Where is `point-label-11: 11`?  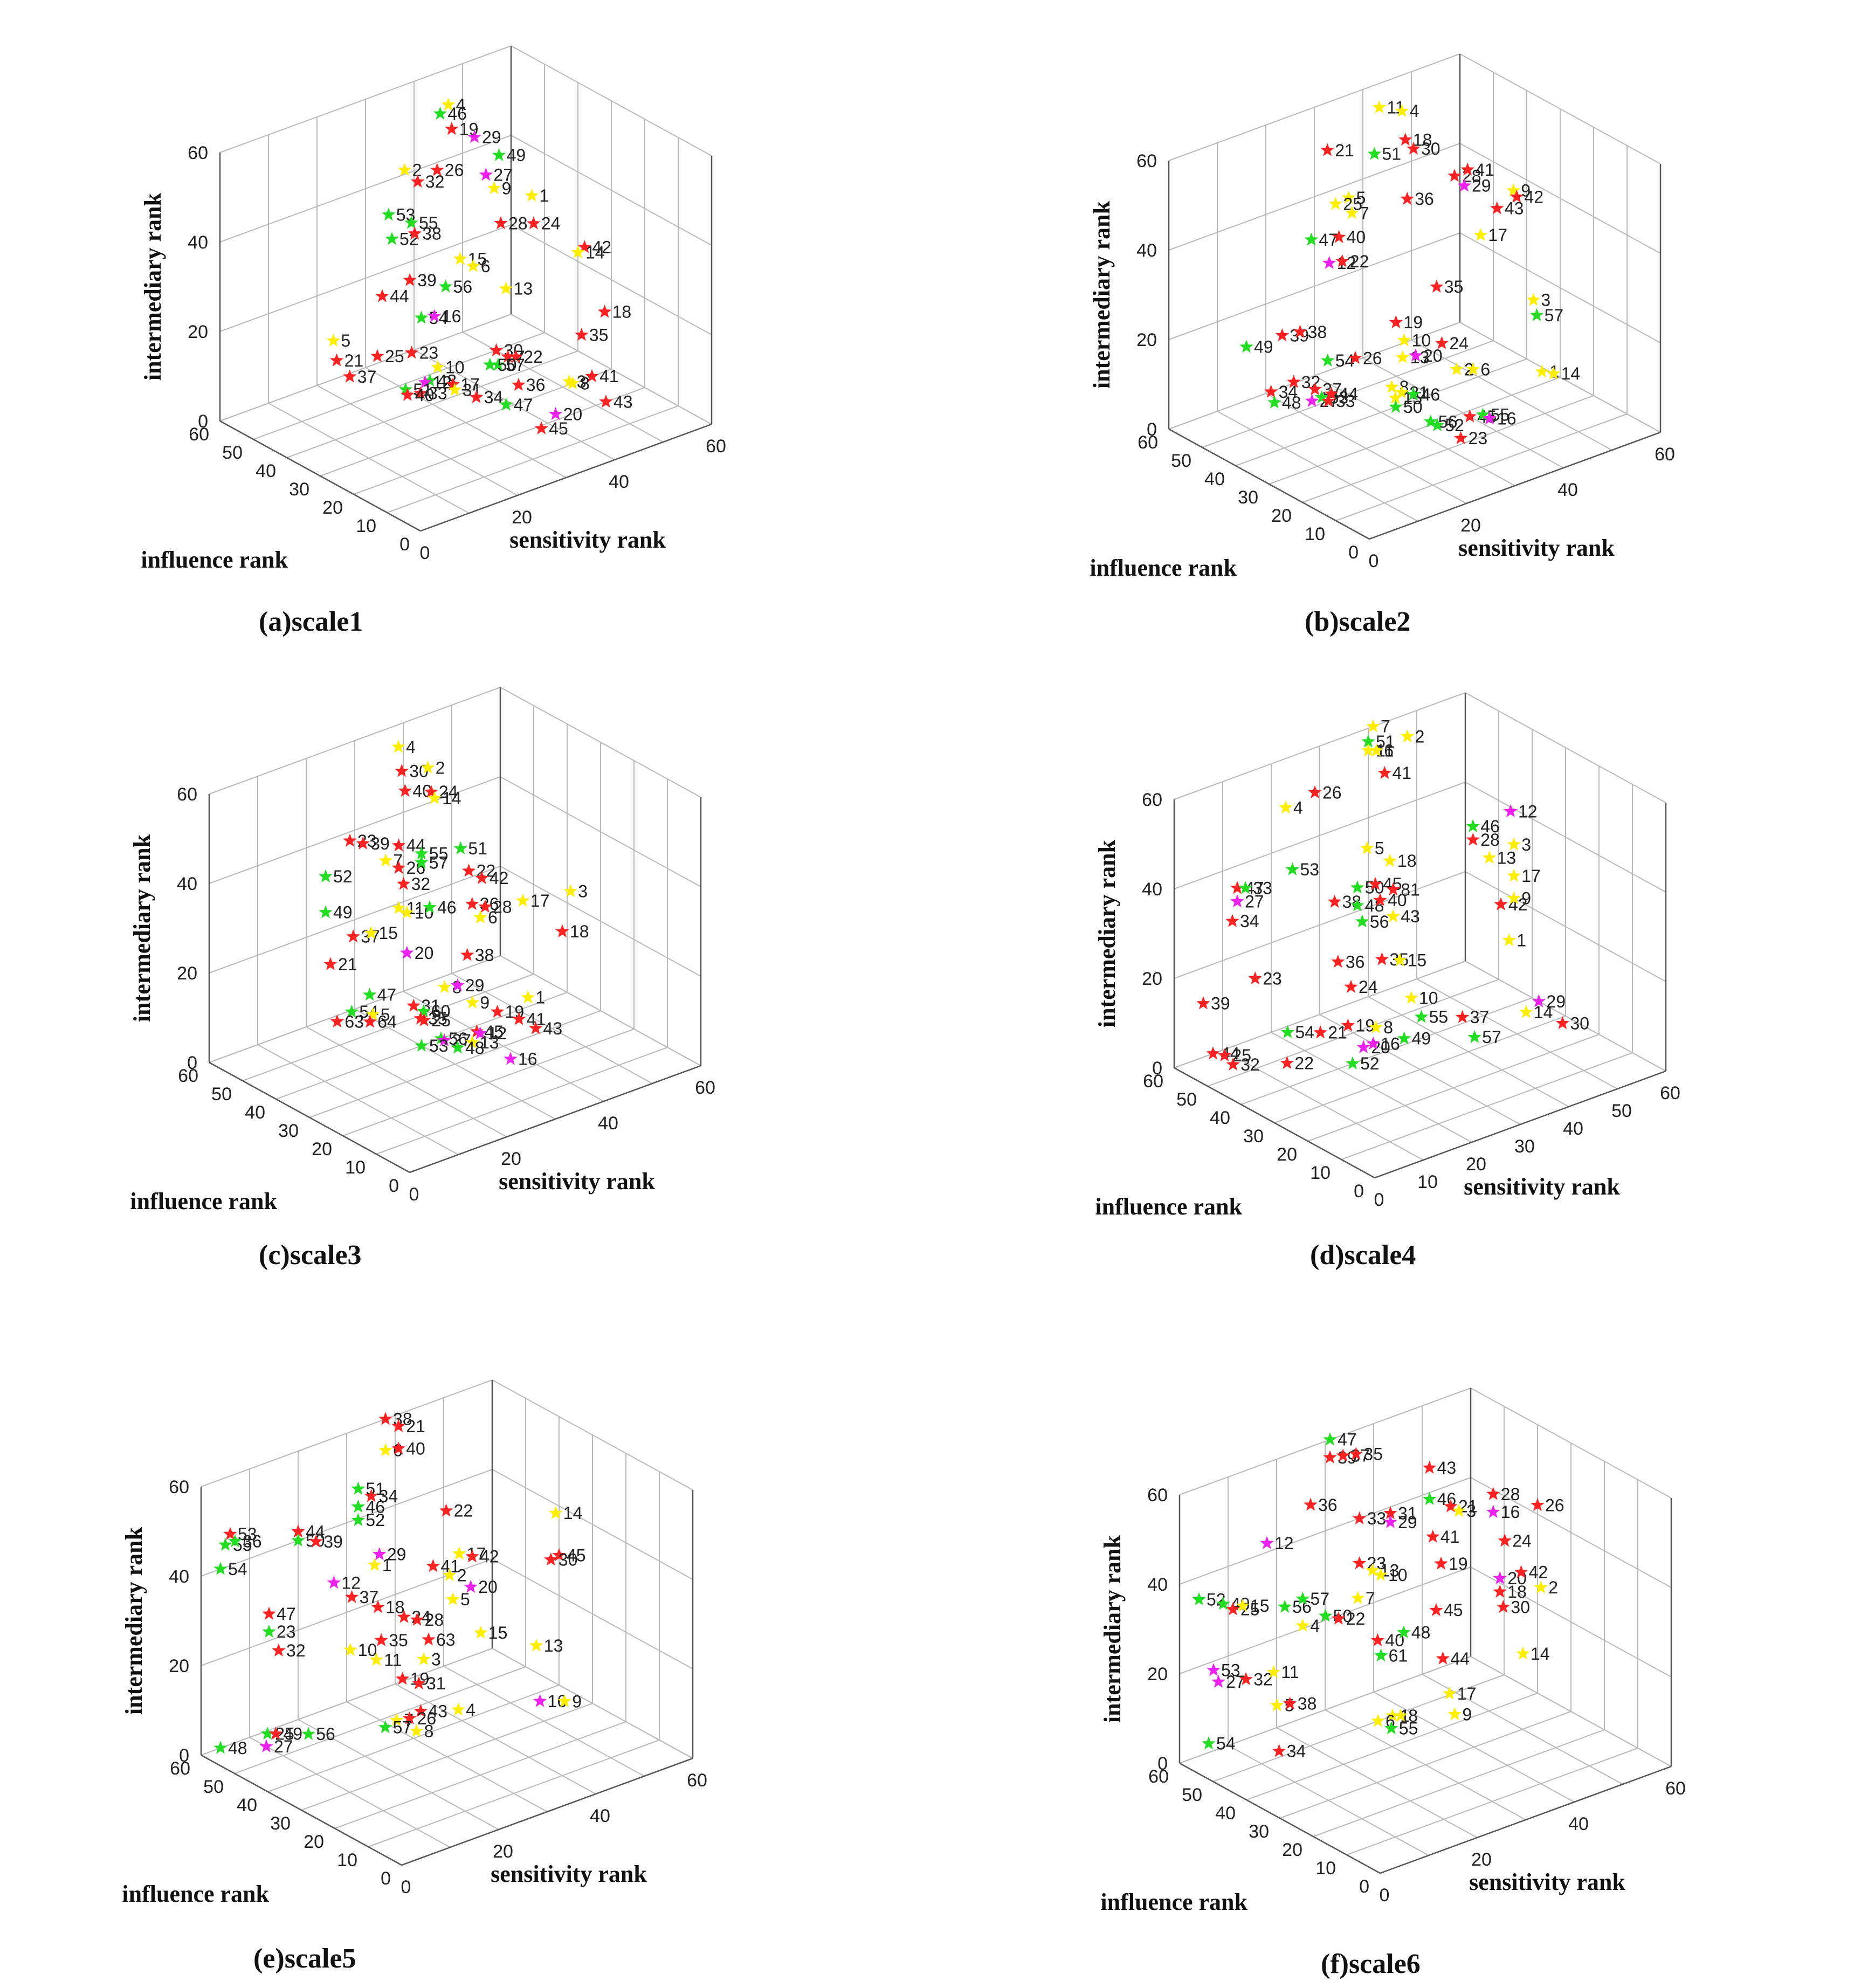
point-label-11: 11 is located at coordinates (393, 1660).